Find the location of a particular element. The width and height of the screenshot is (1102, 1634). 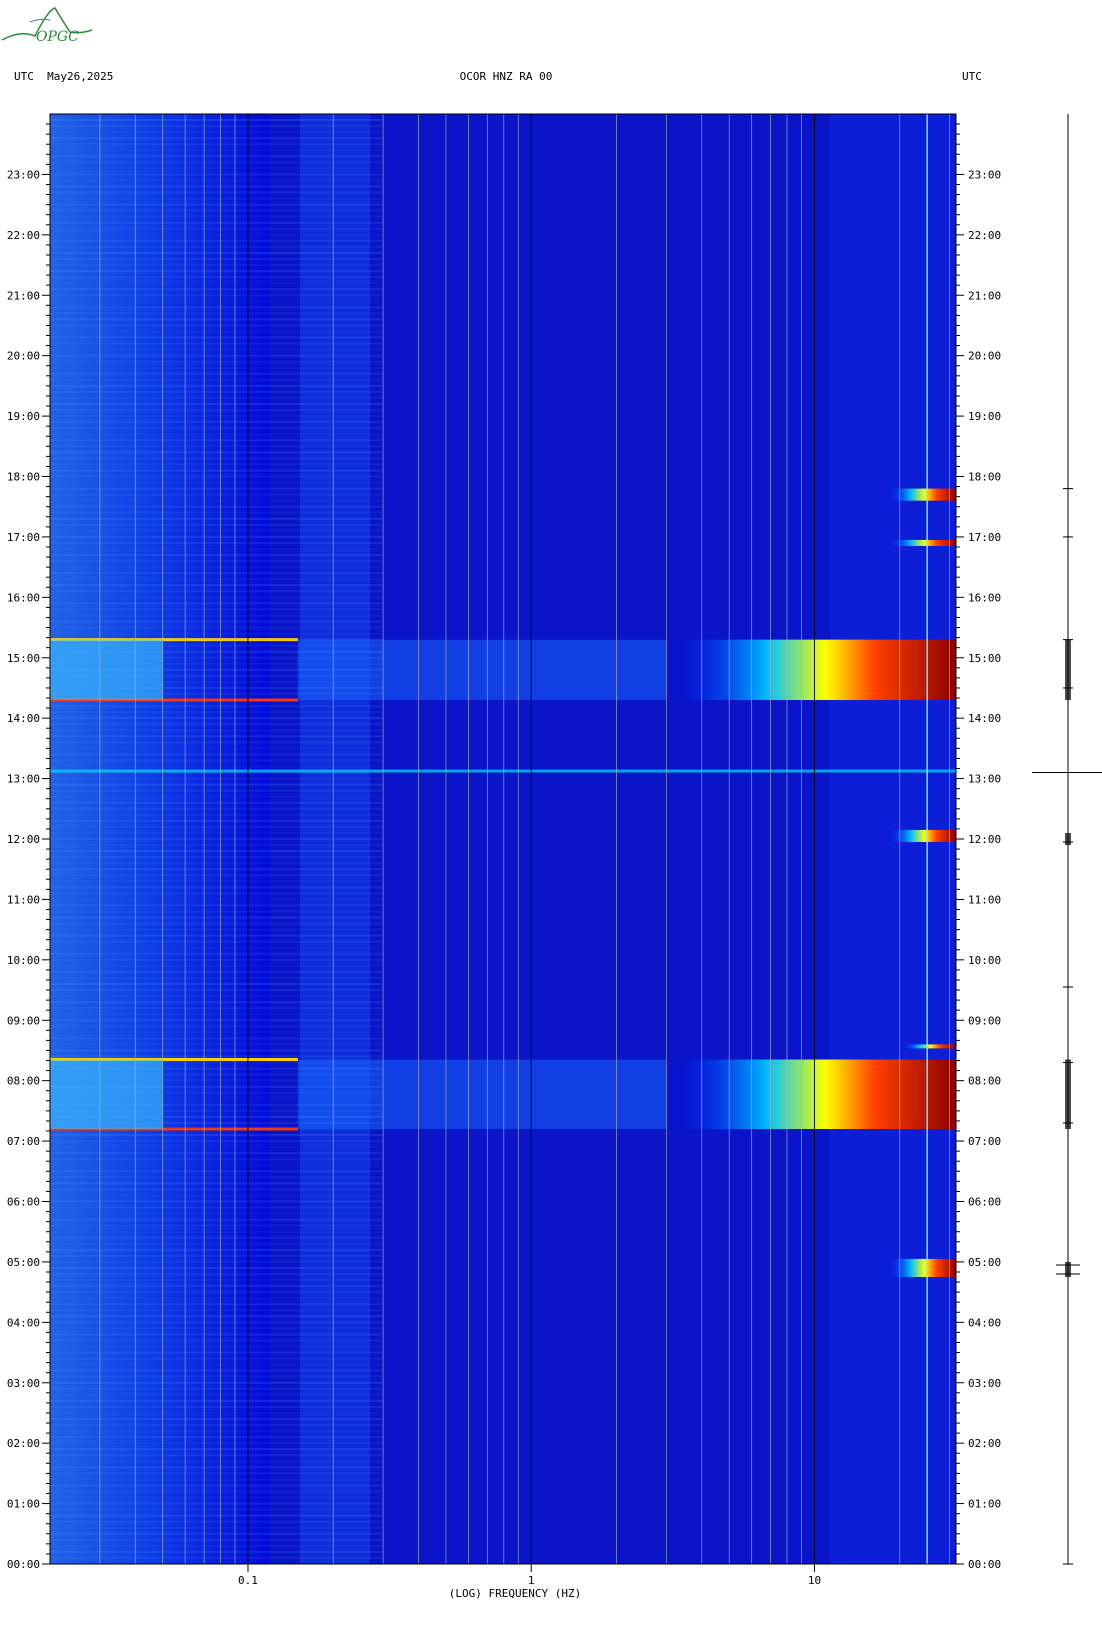

logo-text: OPGC is located at coordinates (57, 37).